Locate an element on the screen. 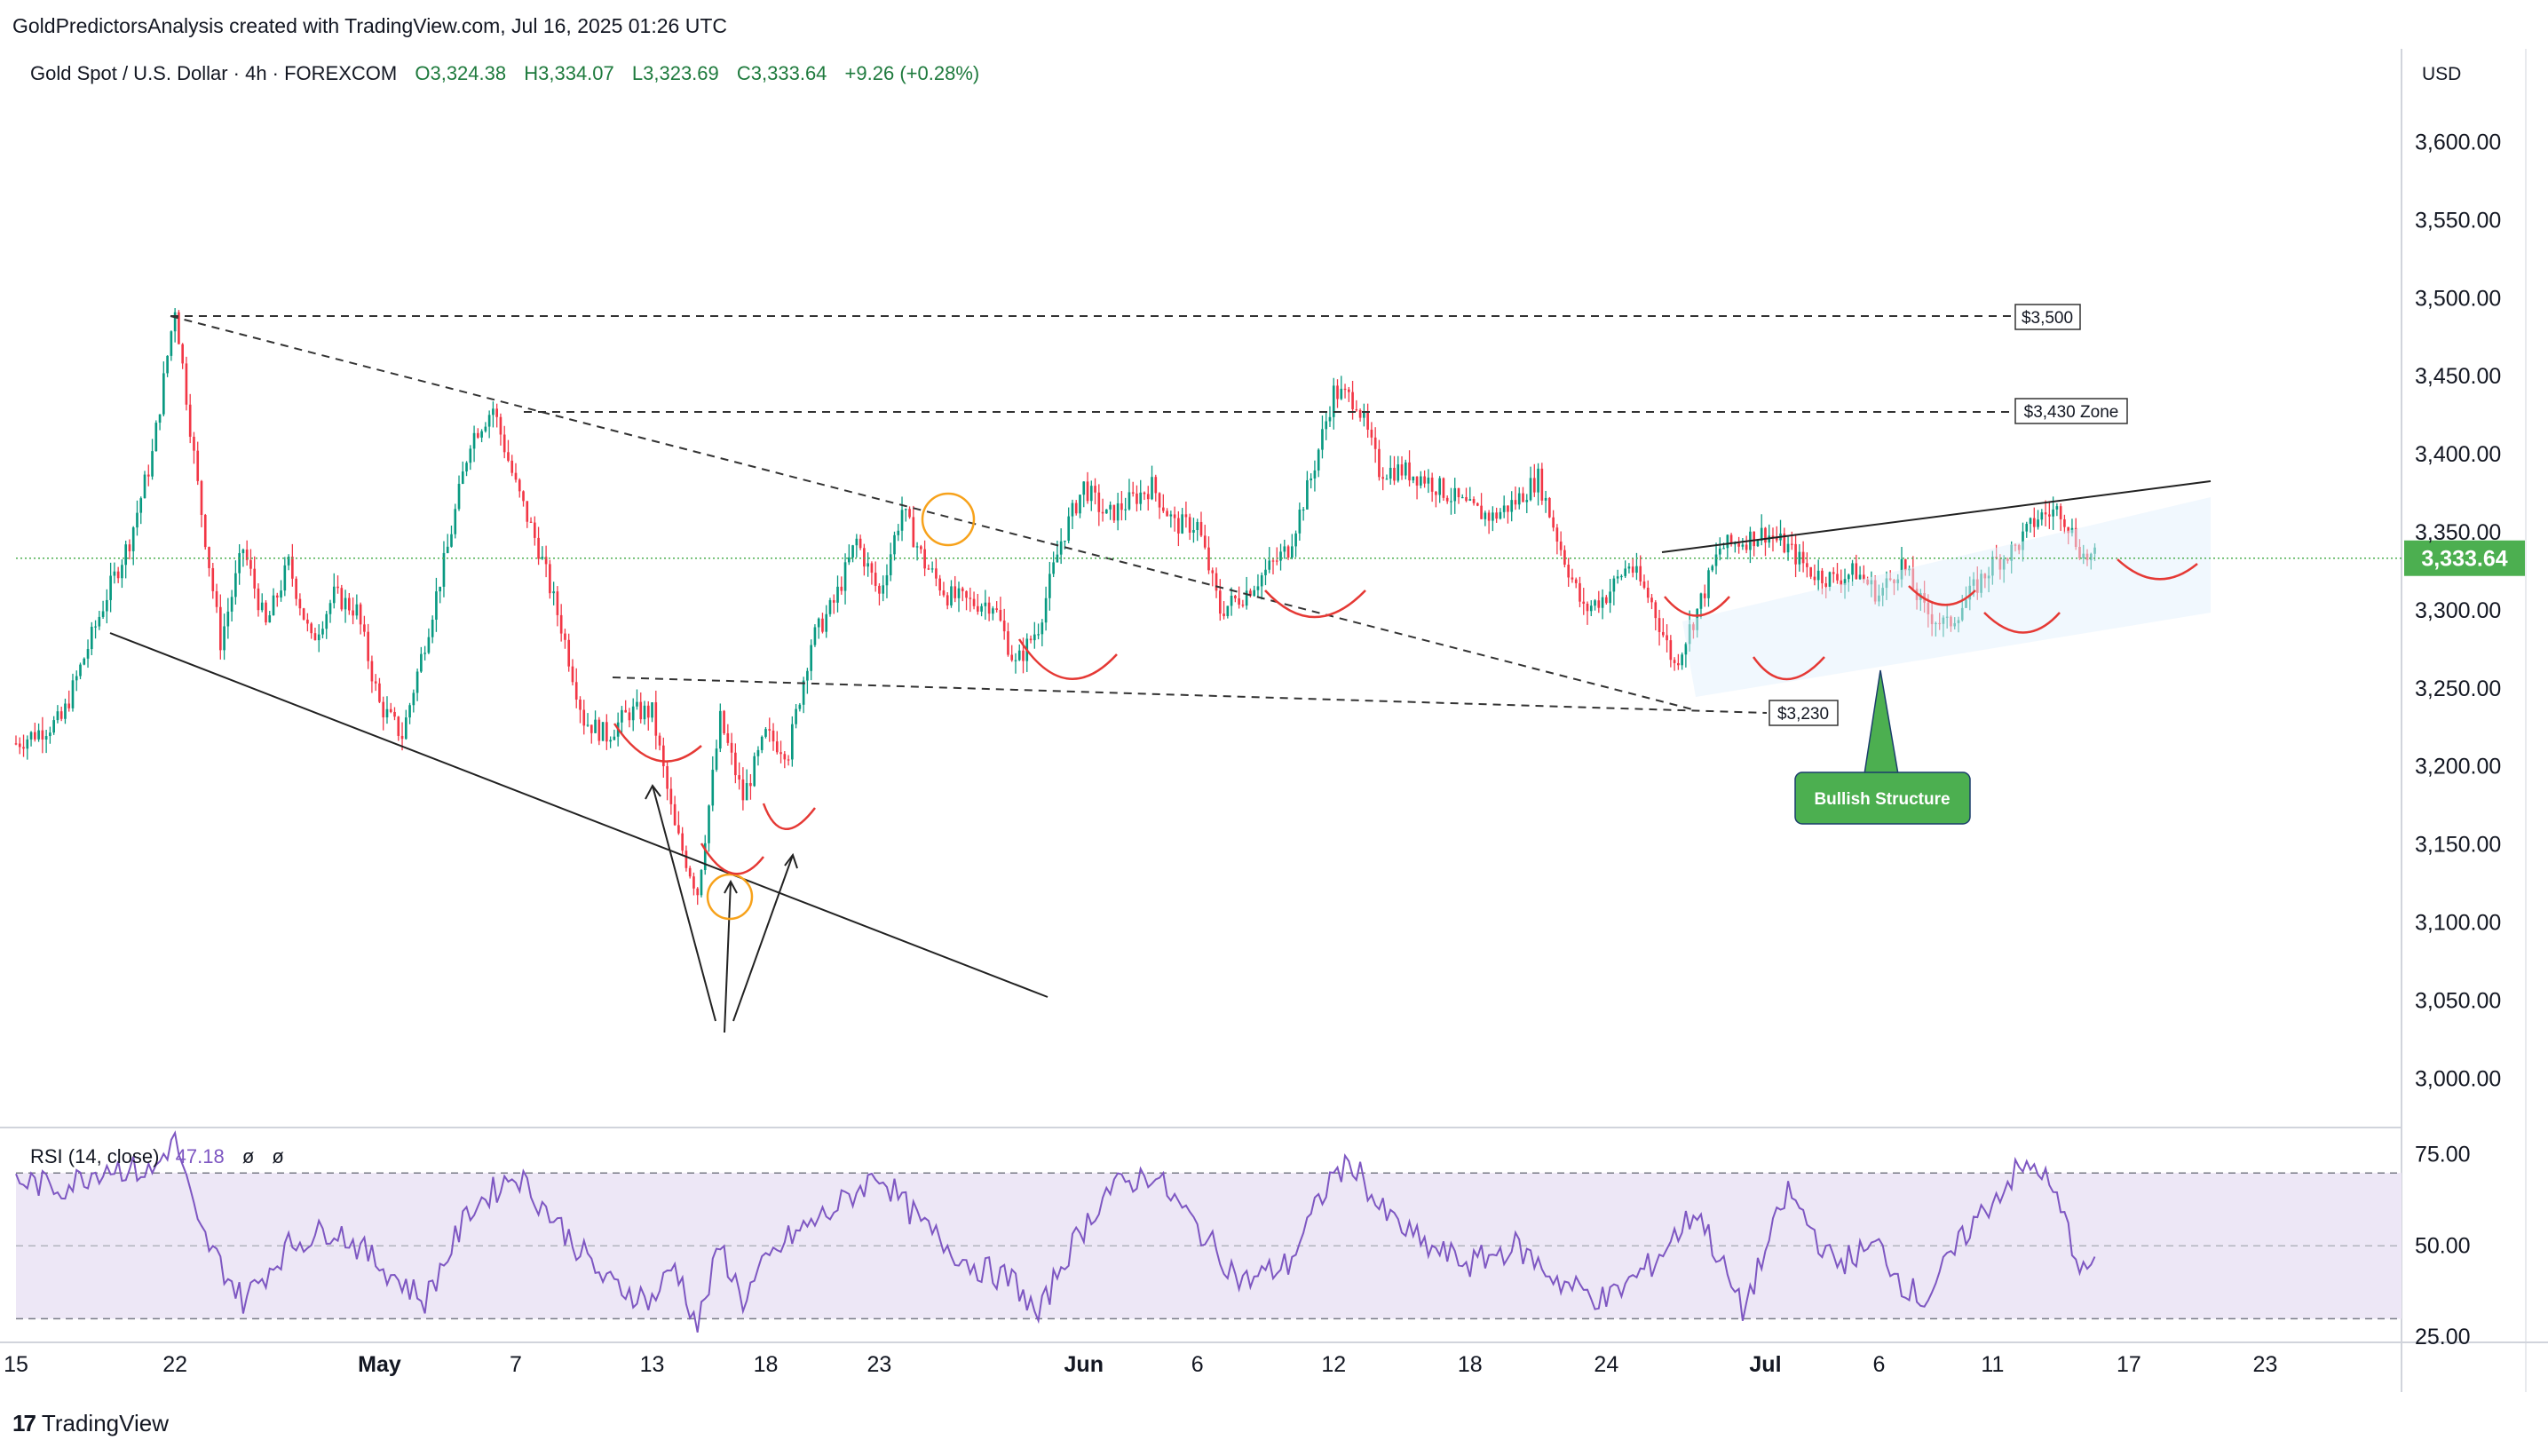 The image size is (2548, 1456). price-tick-label: 3,600.00 is located at coordinates (2458, 142).